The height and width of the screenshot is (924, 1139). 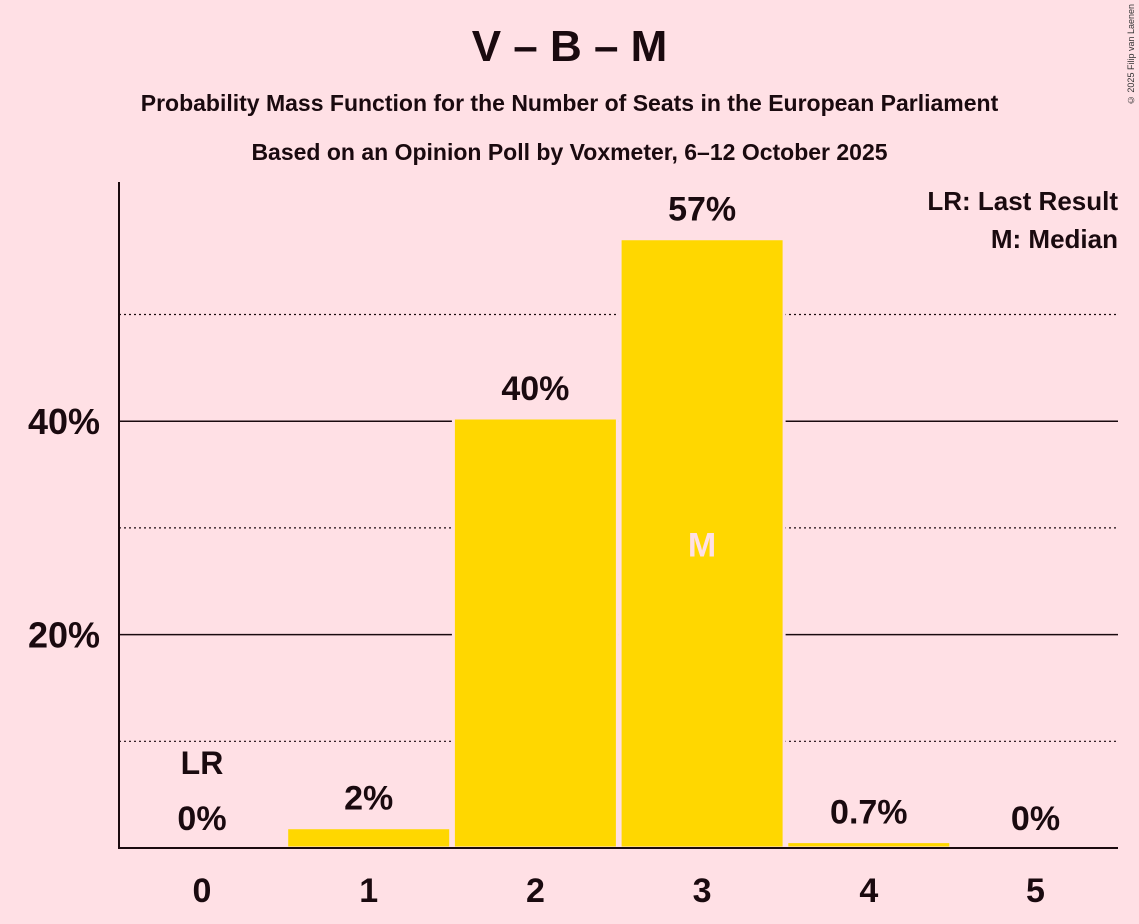 I want to click on x-tick-label: 0, so click(x=202, y=891).